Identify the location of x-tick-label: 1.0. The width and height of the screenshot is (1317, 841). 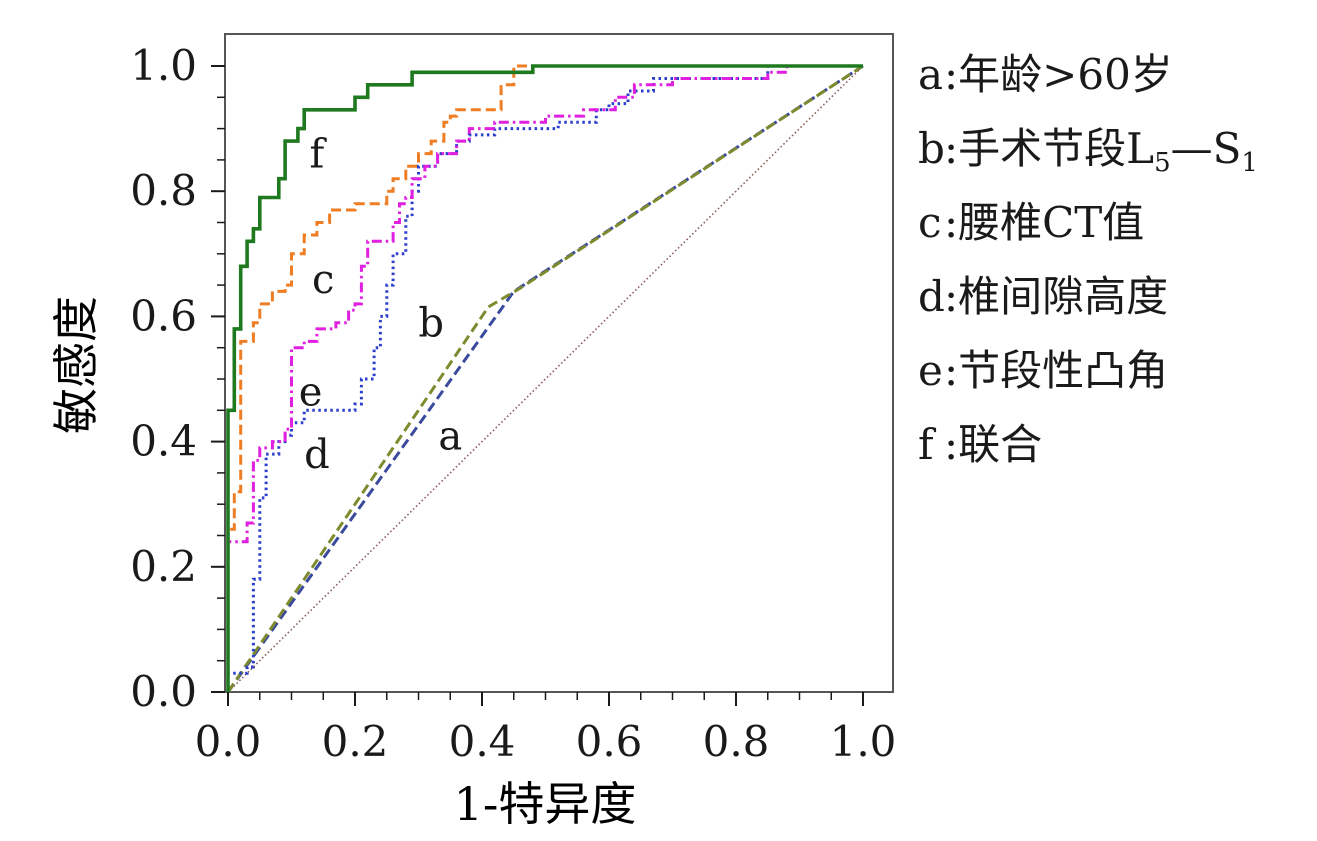
(863, 741).